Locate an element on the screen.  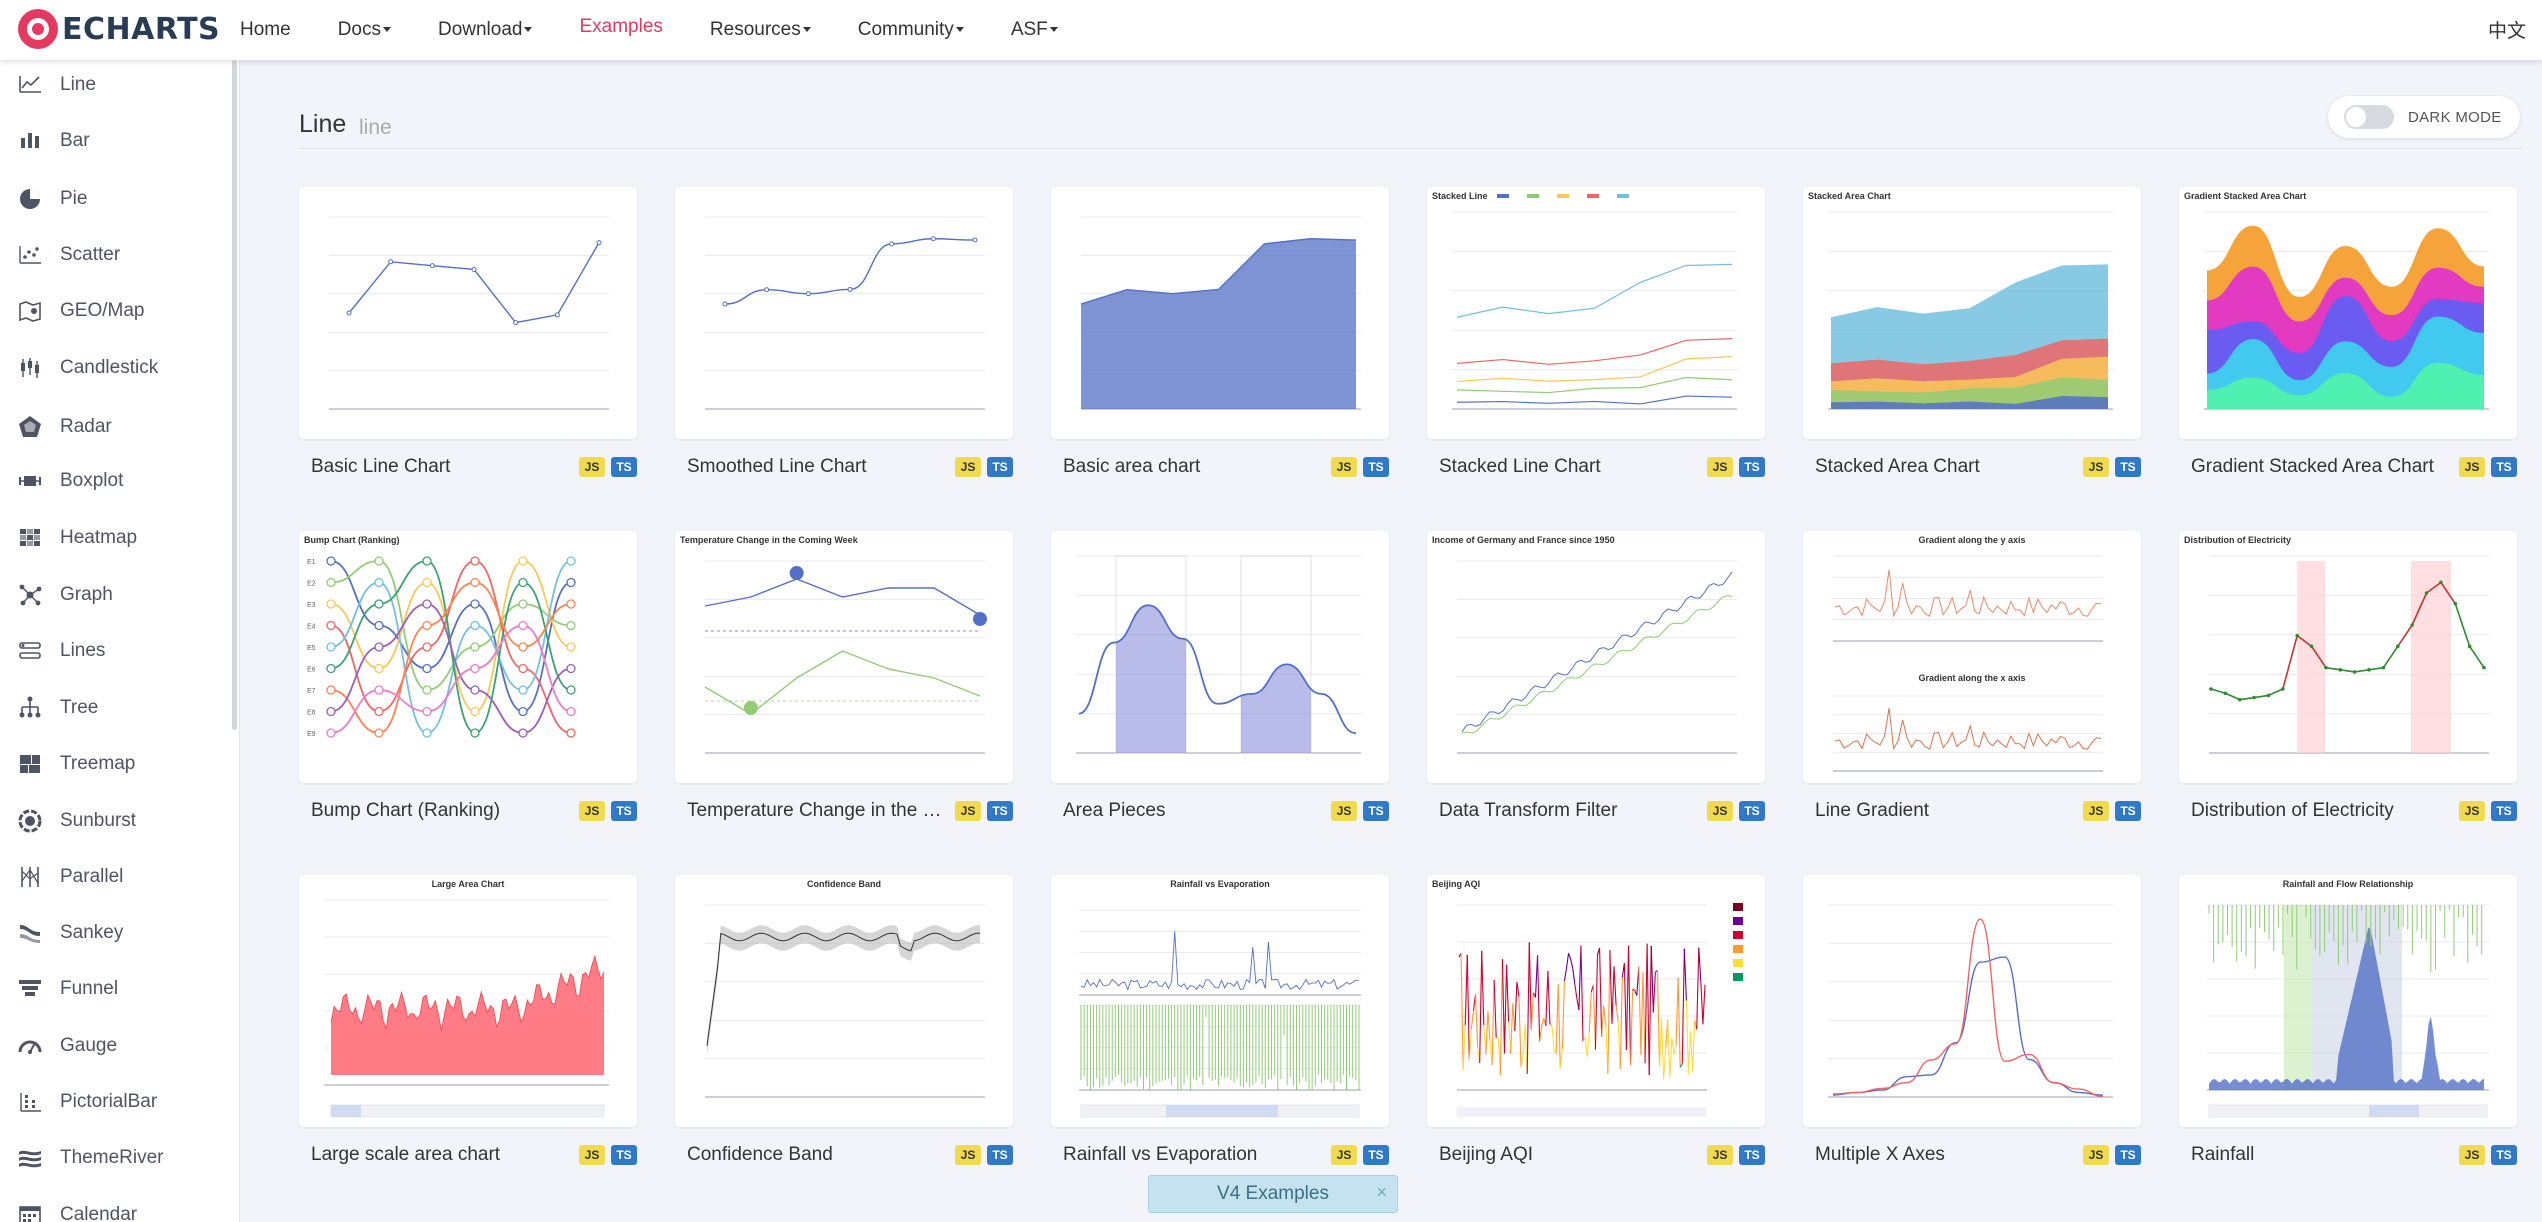
example-thumbnail: Stacked Line is located at coordinates (1596, 313).